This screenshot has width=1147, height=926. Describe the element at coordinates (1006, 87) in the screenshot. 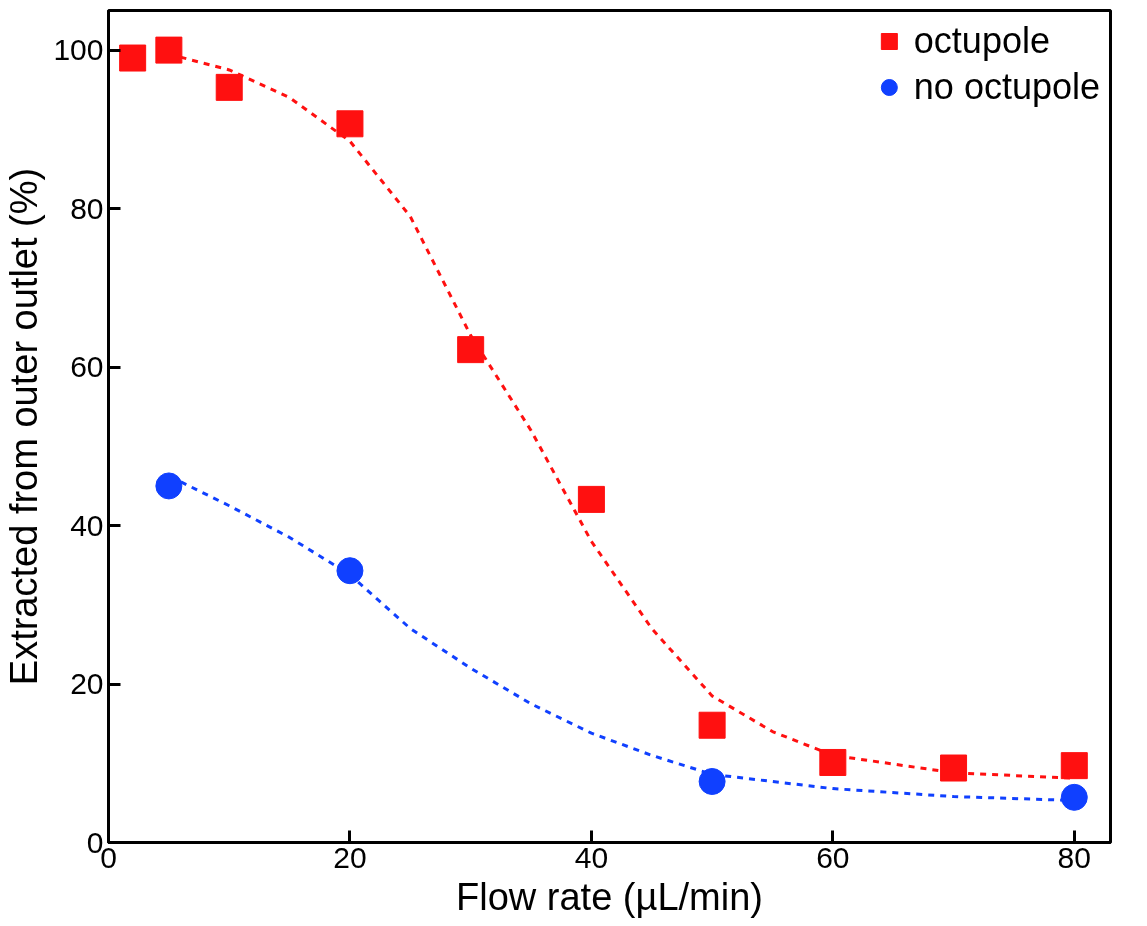

I see `legend-label: no octupole` at that location.